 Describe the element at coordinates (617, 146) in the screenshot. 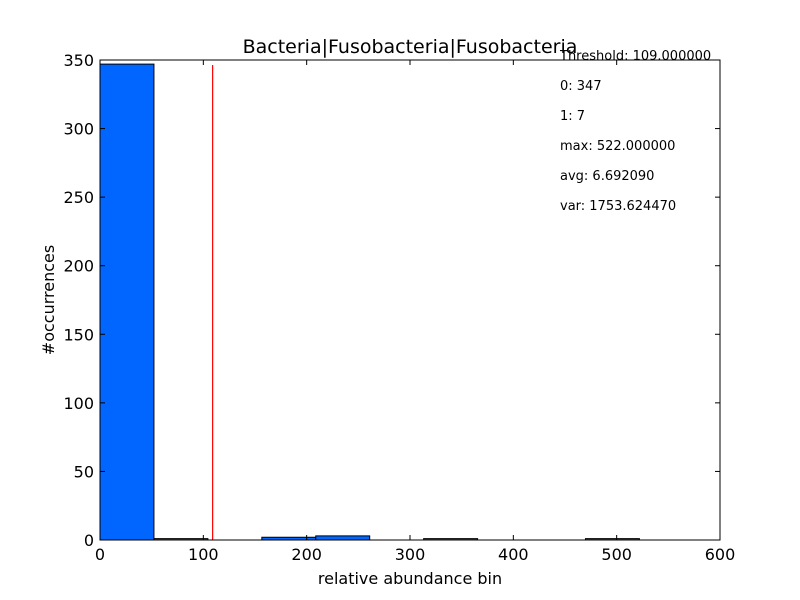

I see `stat-annotation-3: max: 522.000000` at that location.